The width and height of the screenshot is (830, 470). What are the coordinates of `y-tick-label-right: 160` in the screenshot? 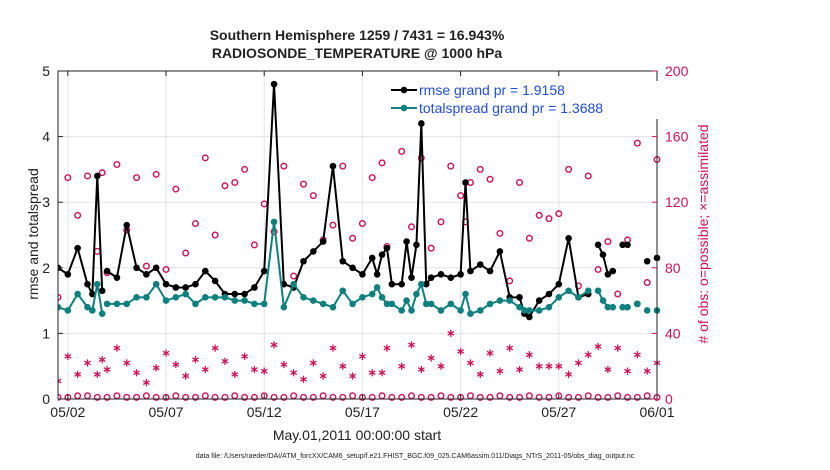 It's located at (677, 137).